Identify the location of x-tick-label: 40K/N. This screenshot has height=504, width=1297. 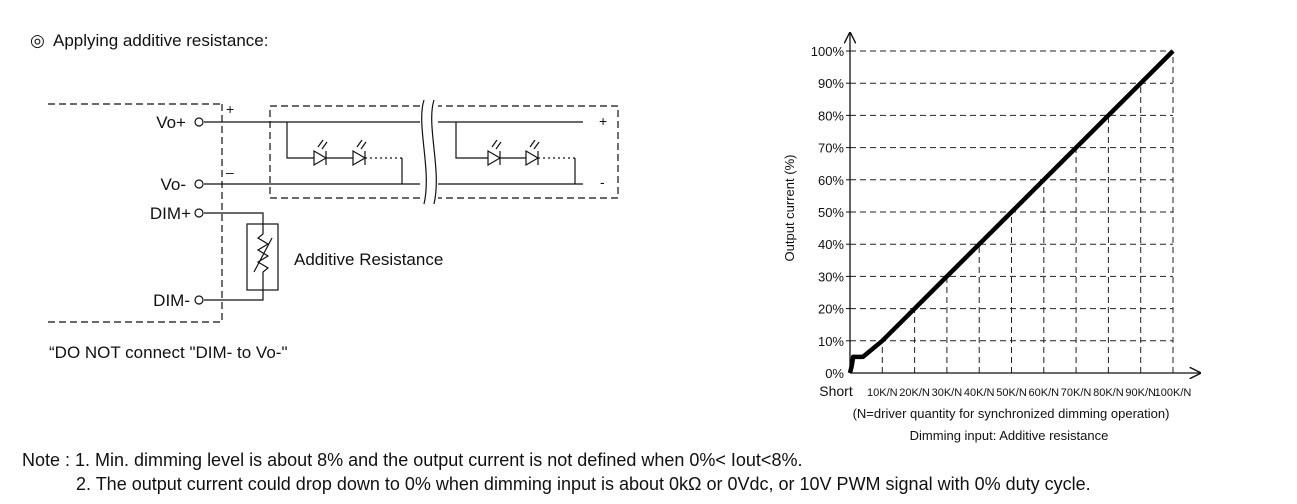
(979, 393).